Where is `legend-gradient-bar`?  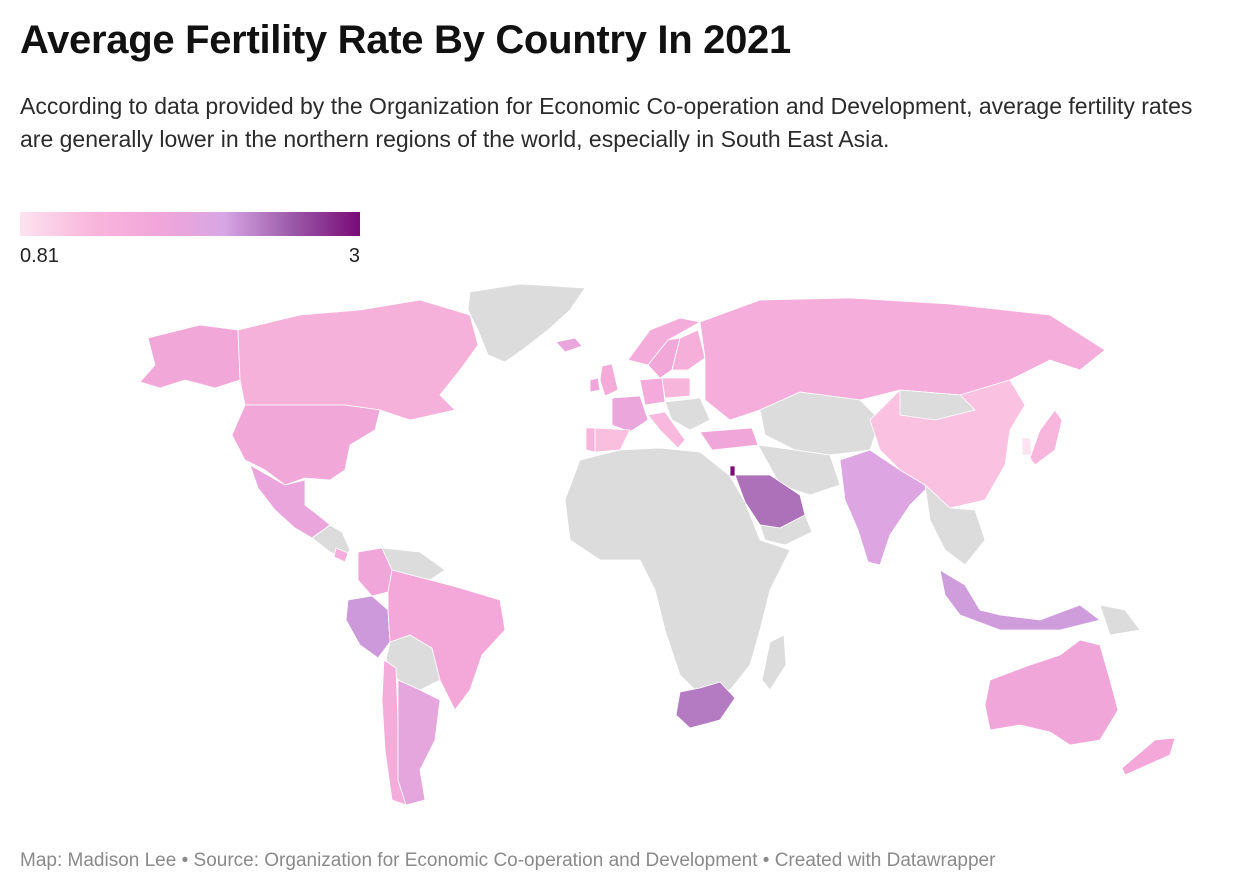 legend-gradient-bar is located at coordinates (190, 224).